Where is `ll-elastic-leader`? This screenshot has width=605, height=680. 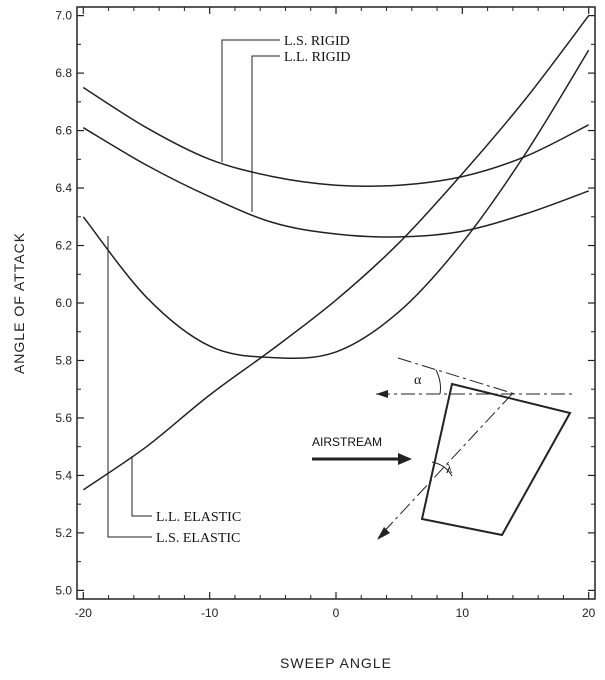 ll-elastic-leader is located at coordinates (141, 486).